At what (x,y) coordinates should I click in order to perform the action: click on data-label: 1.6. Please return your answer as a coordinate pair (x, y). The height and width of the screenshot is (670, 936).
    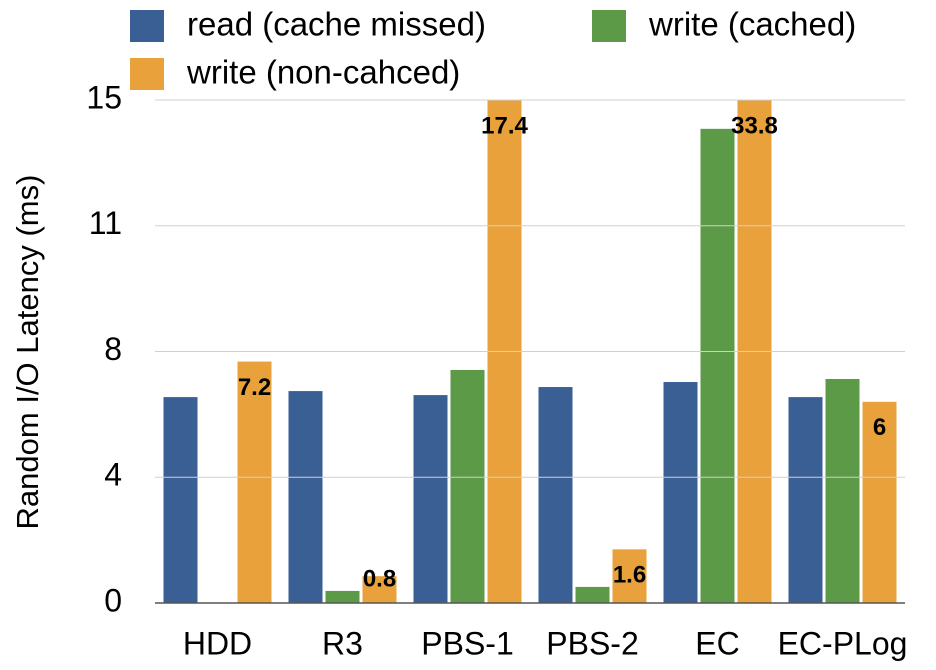
    Looking at the image, I should click on (629, 575).